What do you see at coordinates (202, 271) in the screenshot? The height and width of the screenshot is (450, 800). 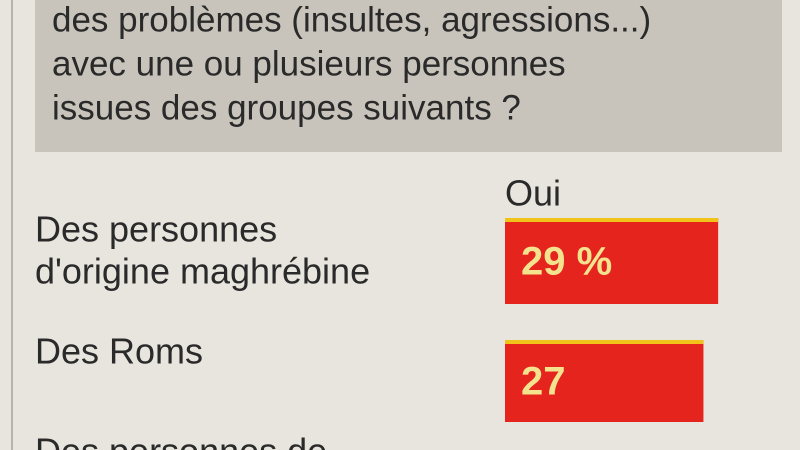 I see `category-label: d'origine maghrébine` at bounding box center [202, 271].